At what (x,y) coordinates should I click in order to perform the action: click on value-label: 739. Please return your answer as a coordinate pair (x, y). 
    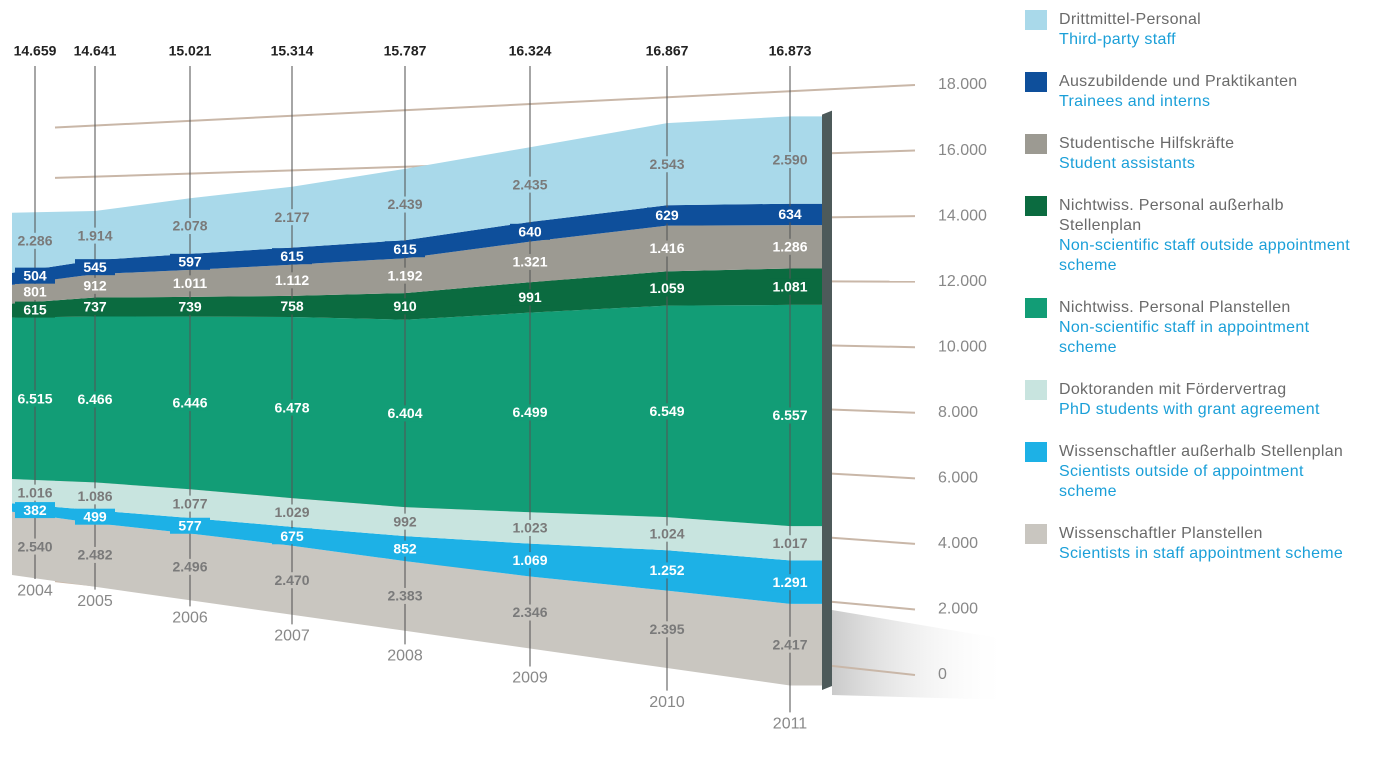
    Looking at the image, I should click on (190, 306).